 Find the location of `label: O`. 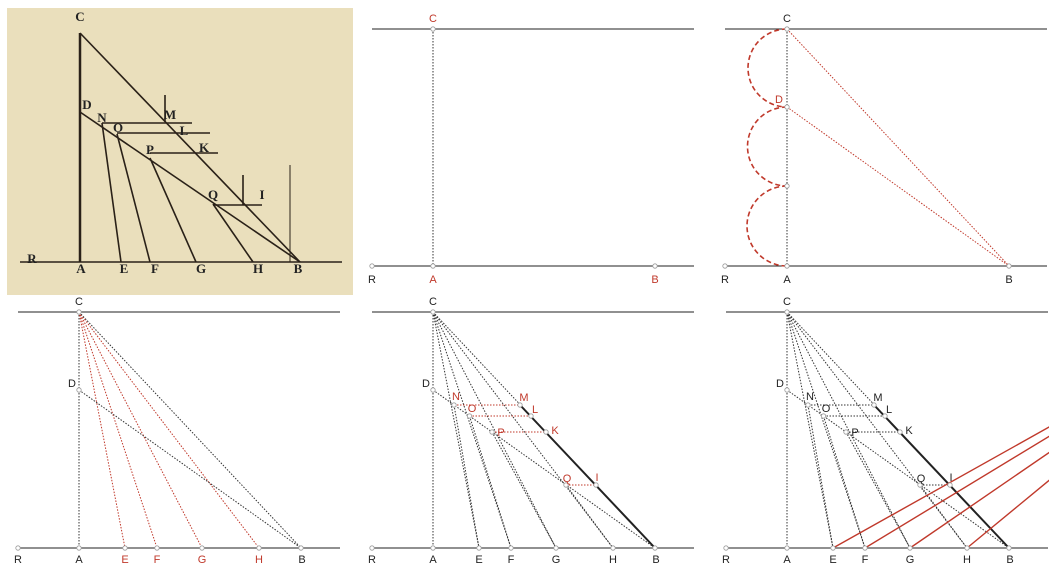

label: O is located at coordinates (472, 409).